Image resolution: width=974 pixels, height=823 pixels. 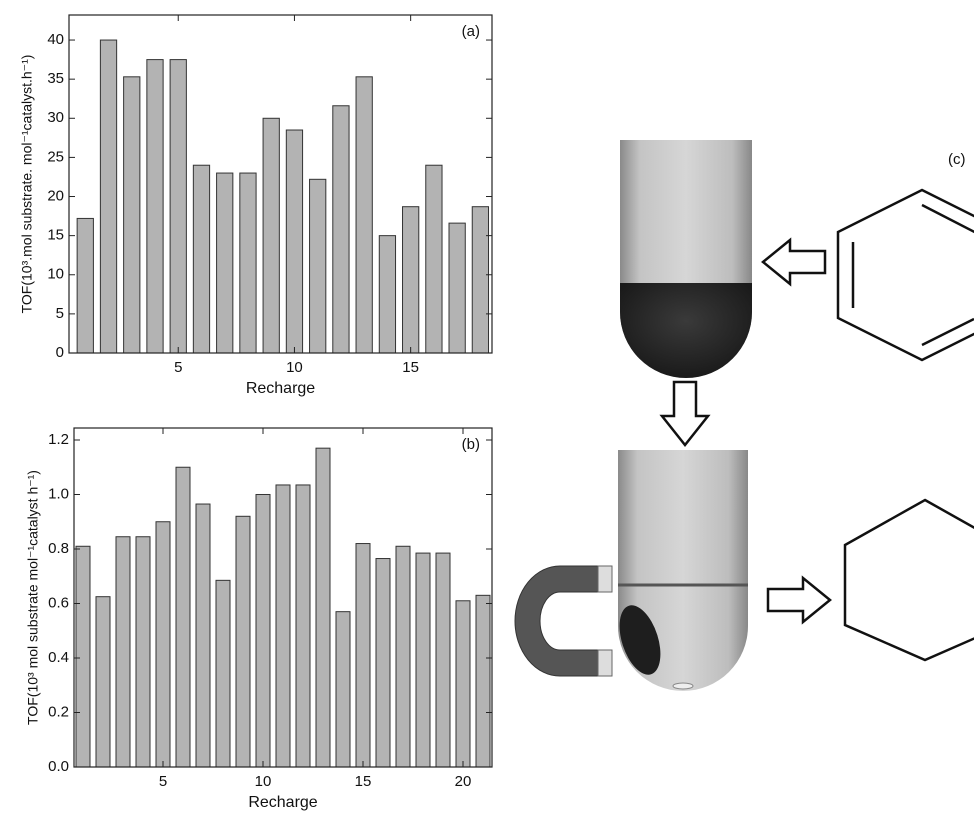 What do you see at coordinates (55, 156) in the screenshot?
I see `y-tick-label: 25` at bounding box center [55, 156].